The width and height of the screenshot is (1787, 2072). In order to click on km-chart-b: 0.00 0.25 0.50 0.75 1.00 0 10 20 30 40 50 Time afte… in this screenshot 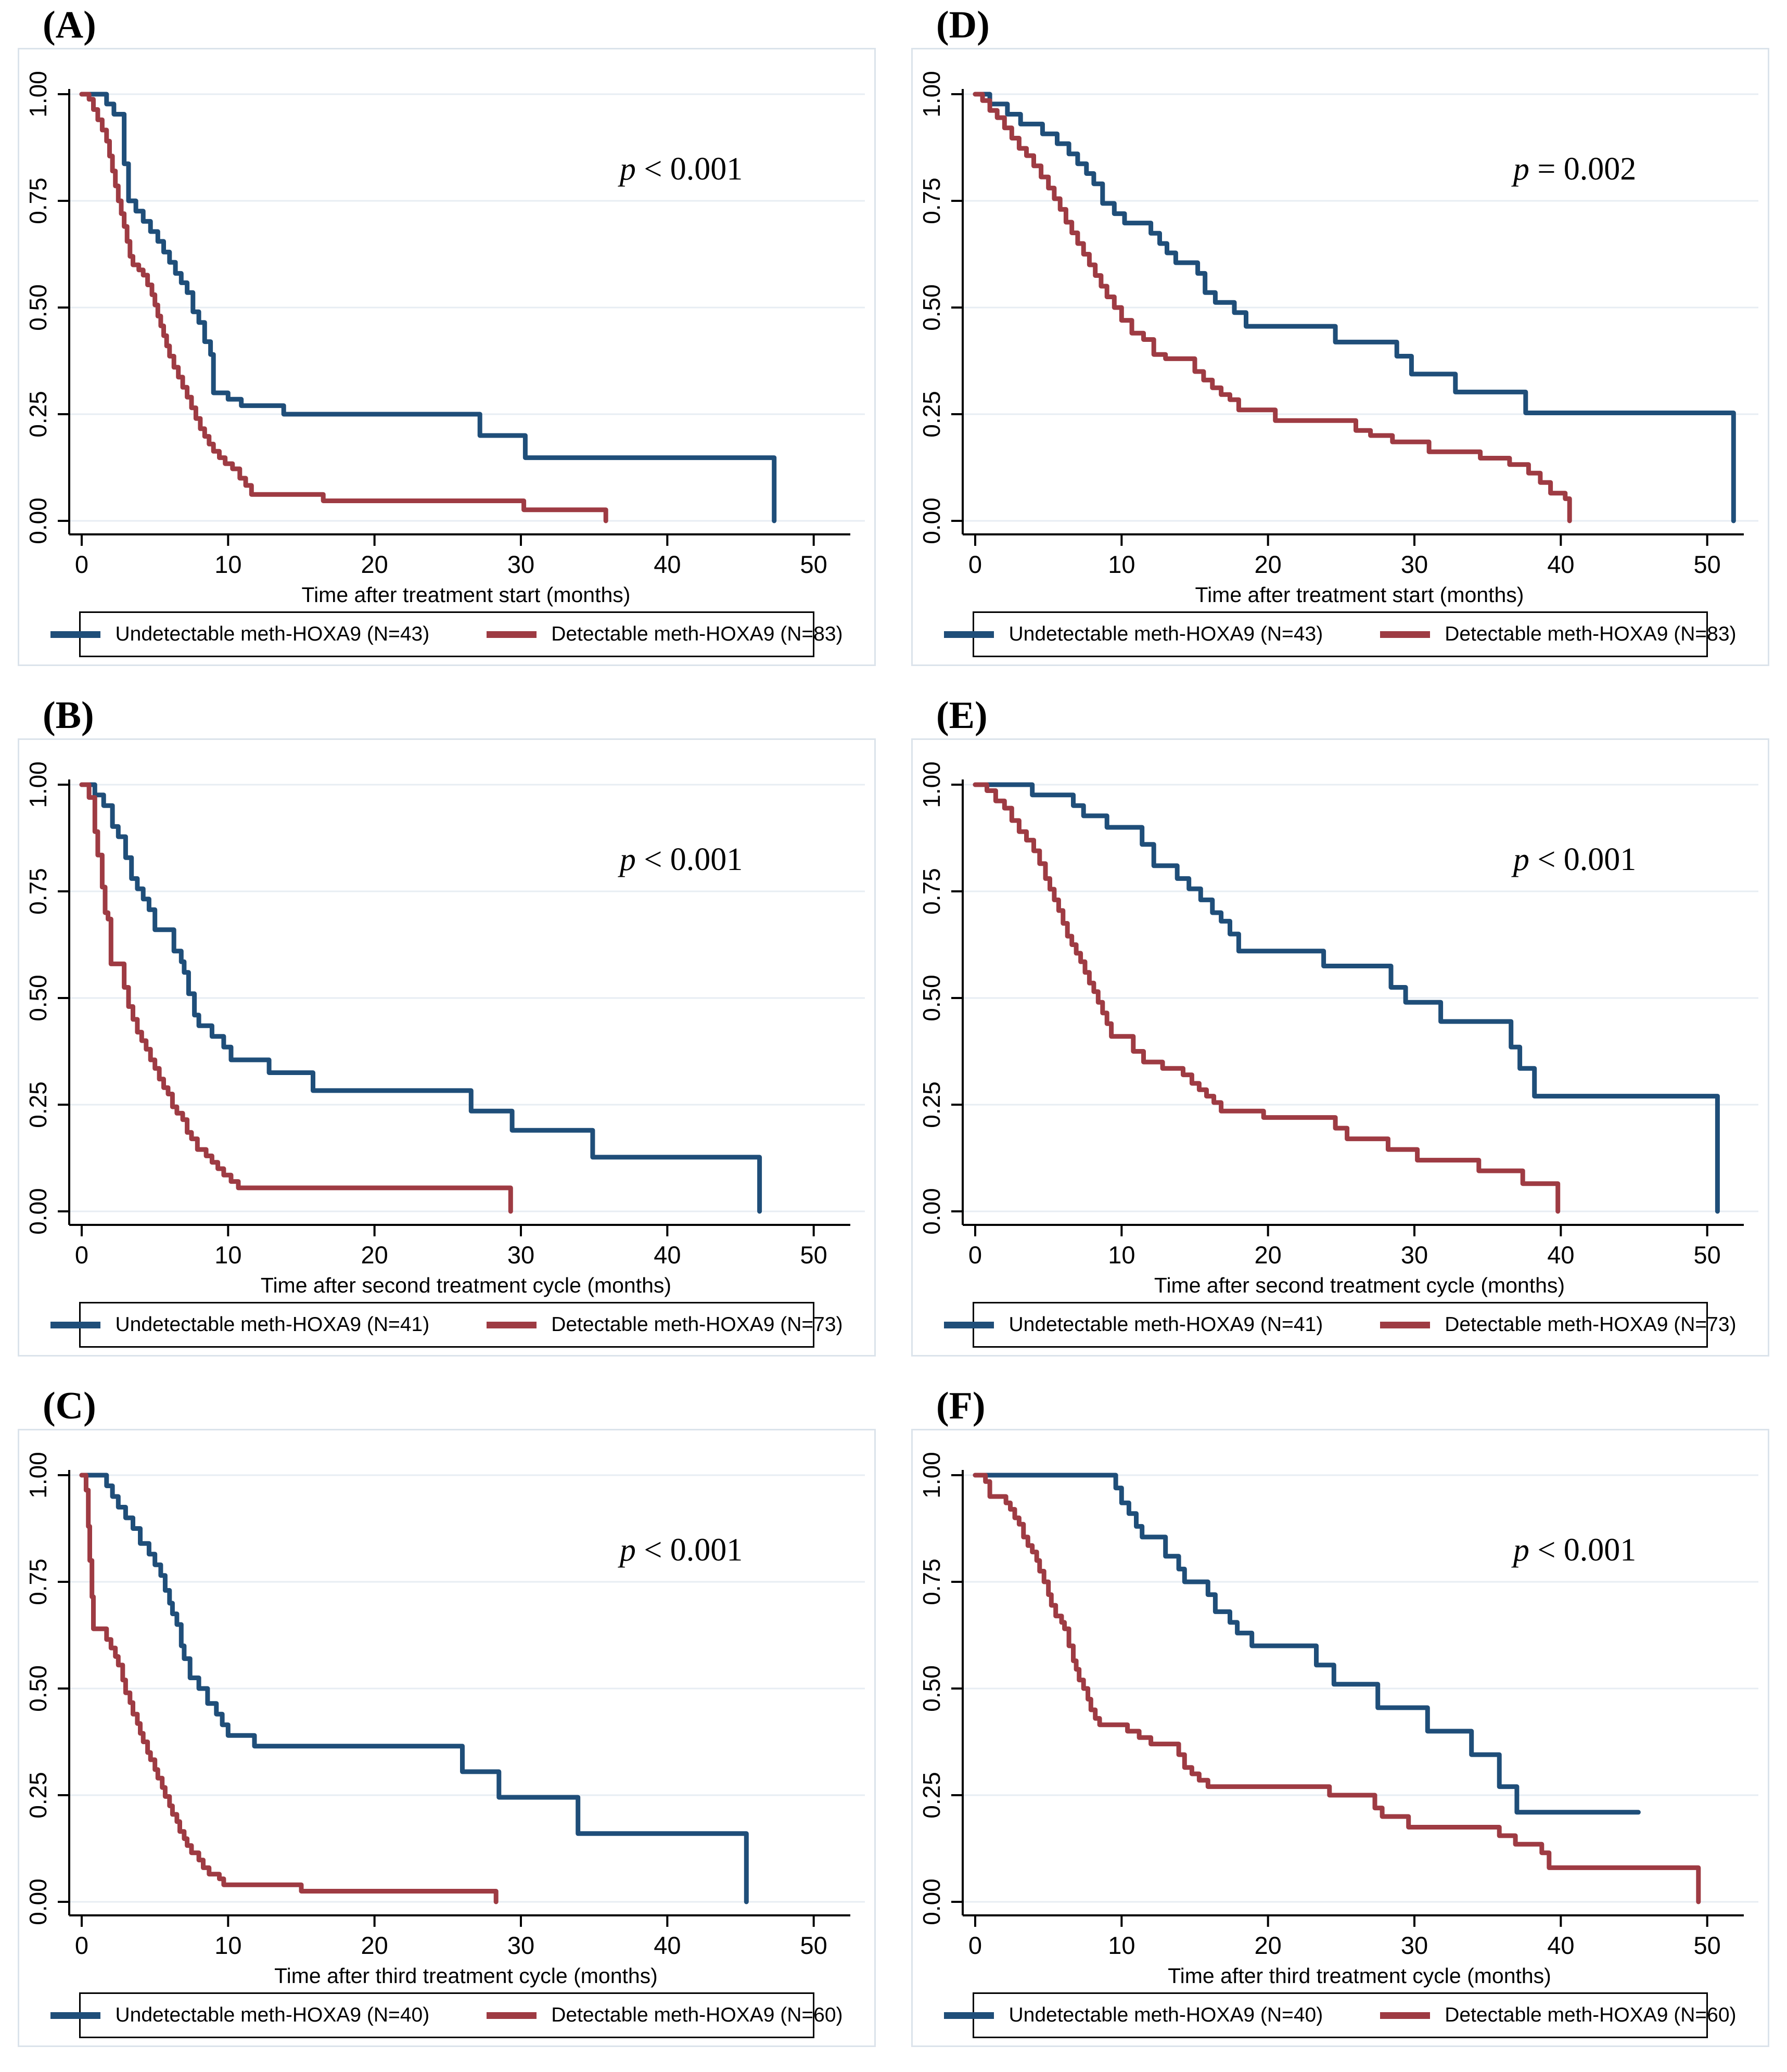, I will do `click(444, 1029)`.